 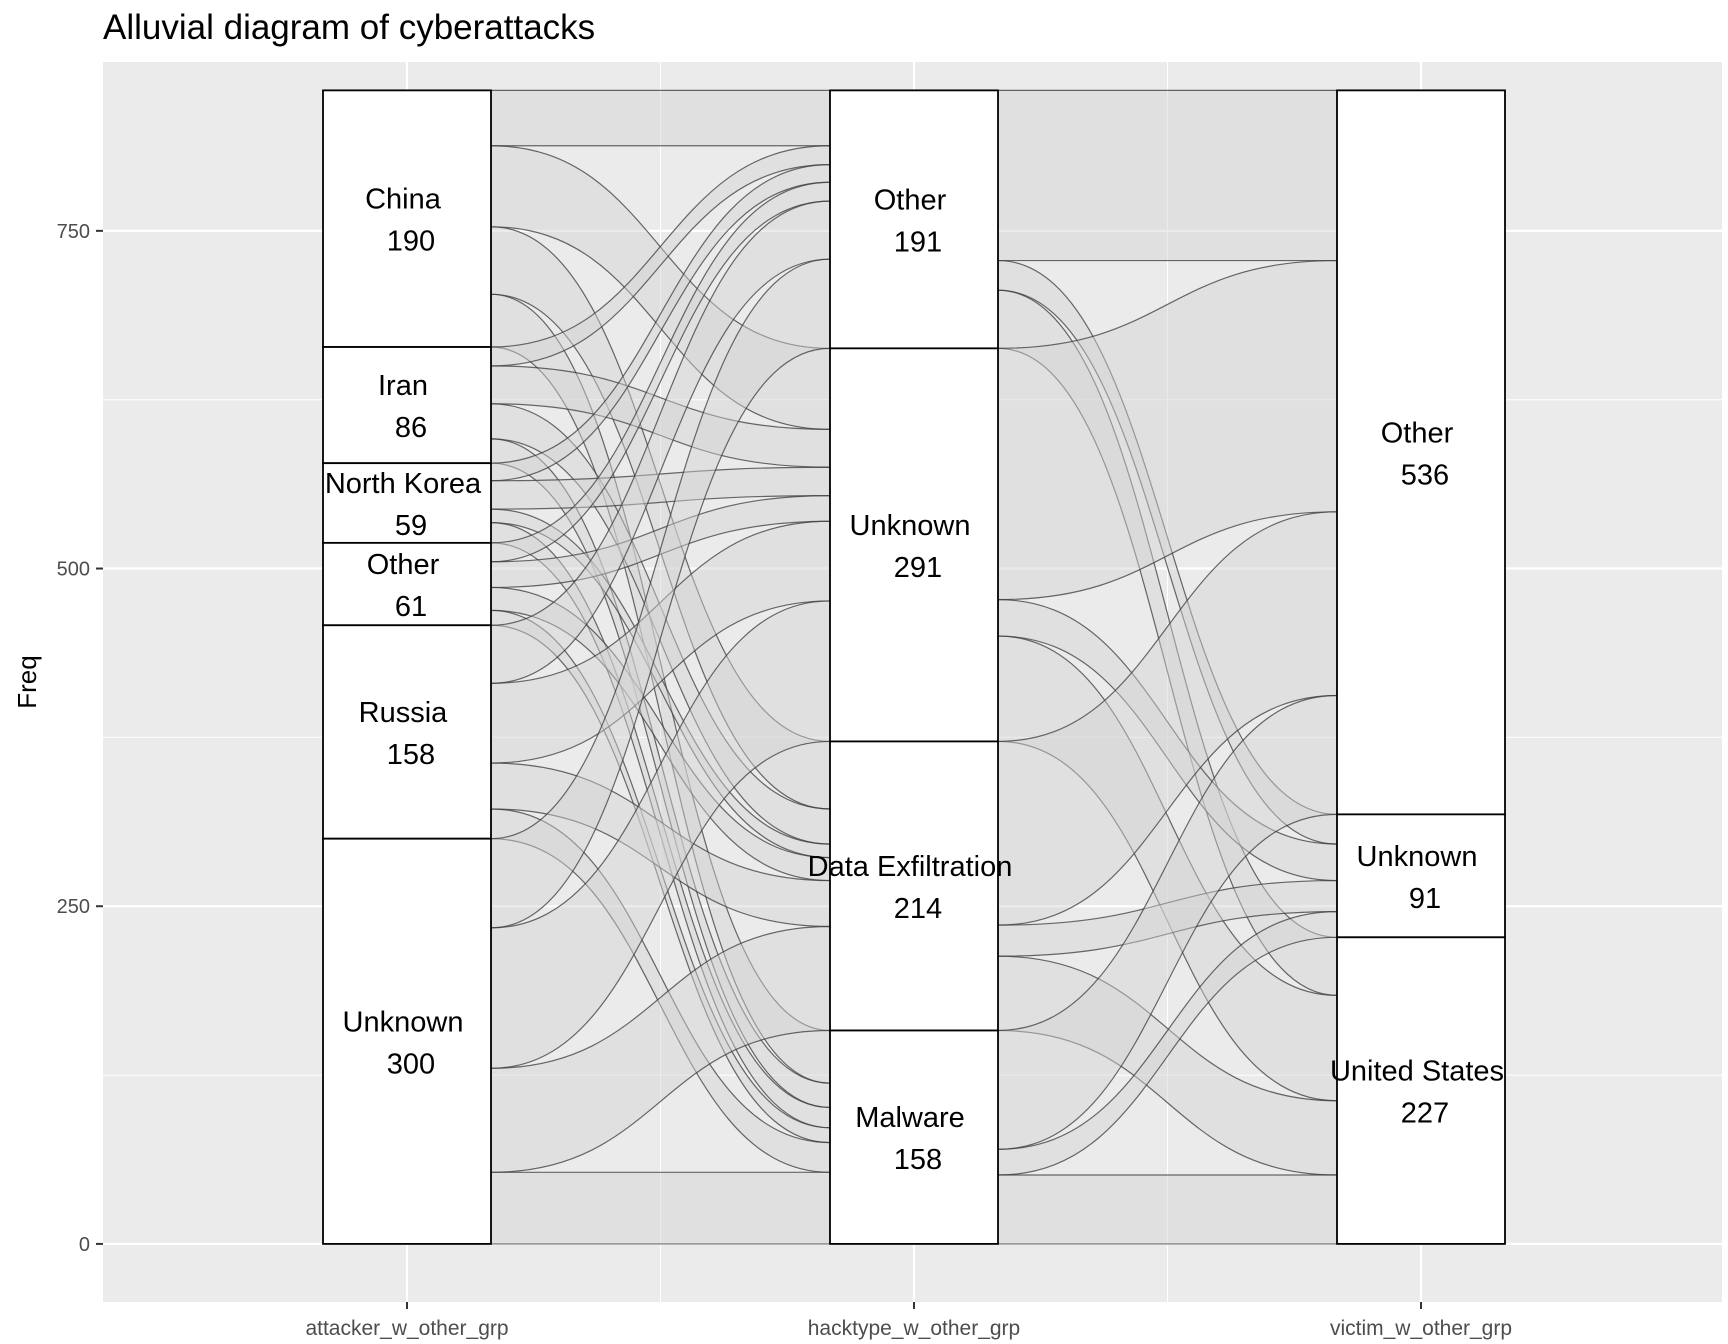 What do you see at coordinates (27, 681) in the screenshot?
I see `y-axis-label: Freq` at bounding box center [27, 681].